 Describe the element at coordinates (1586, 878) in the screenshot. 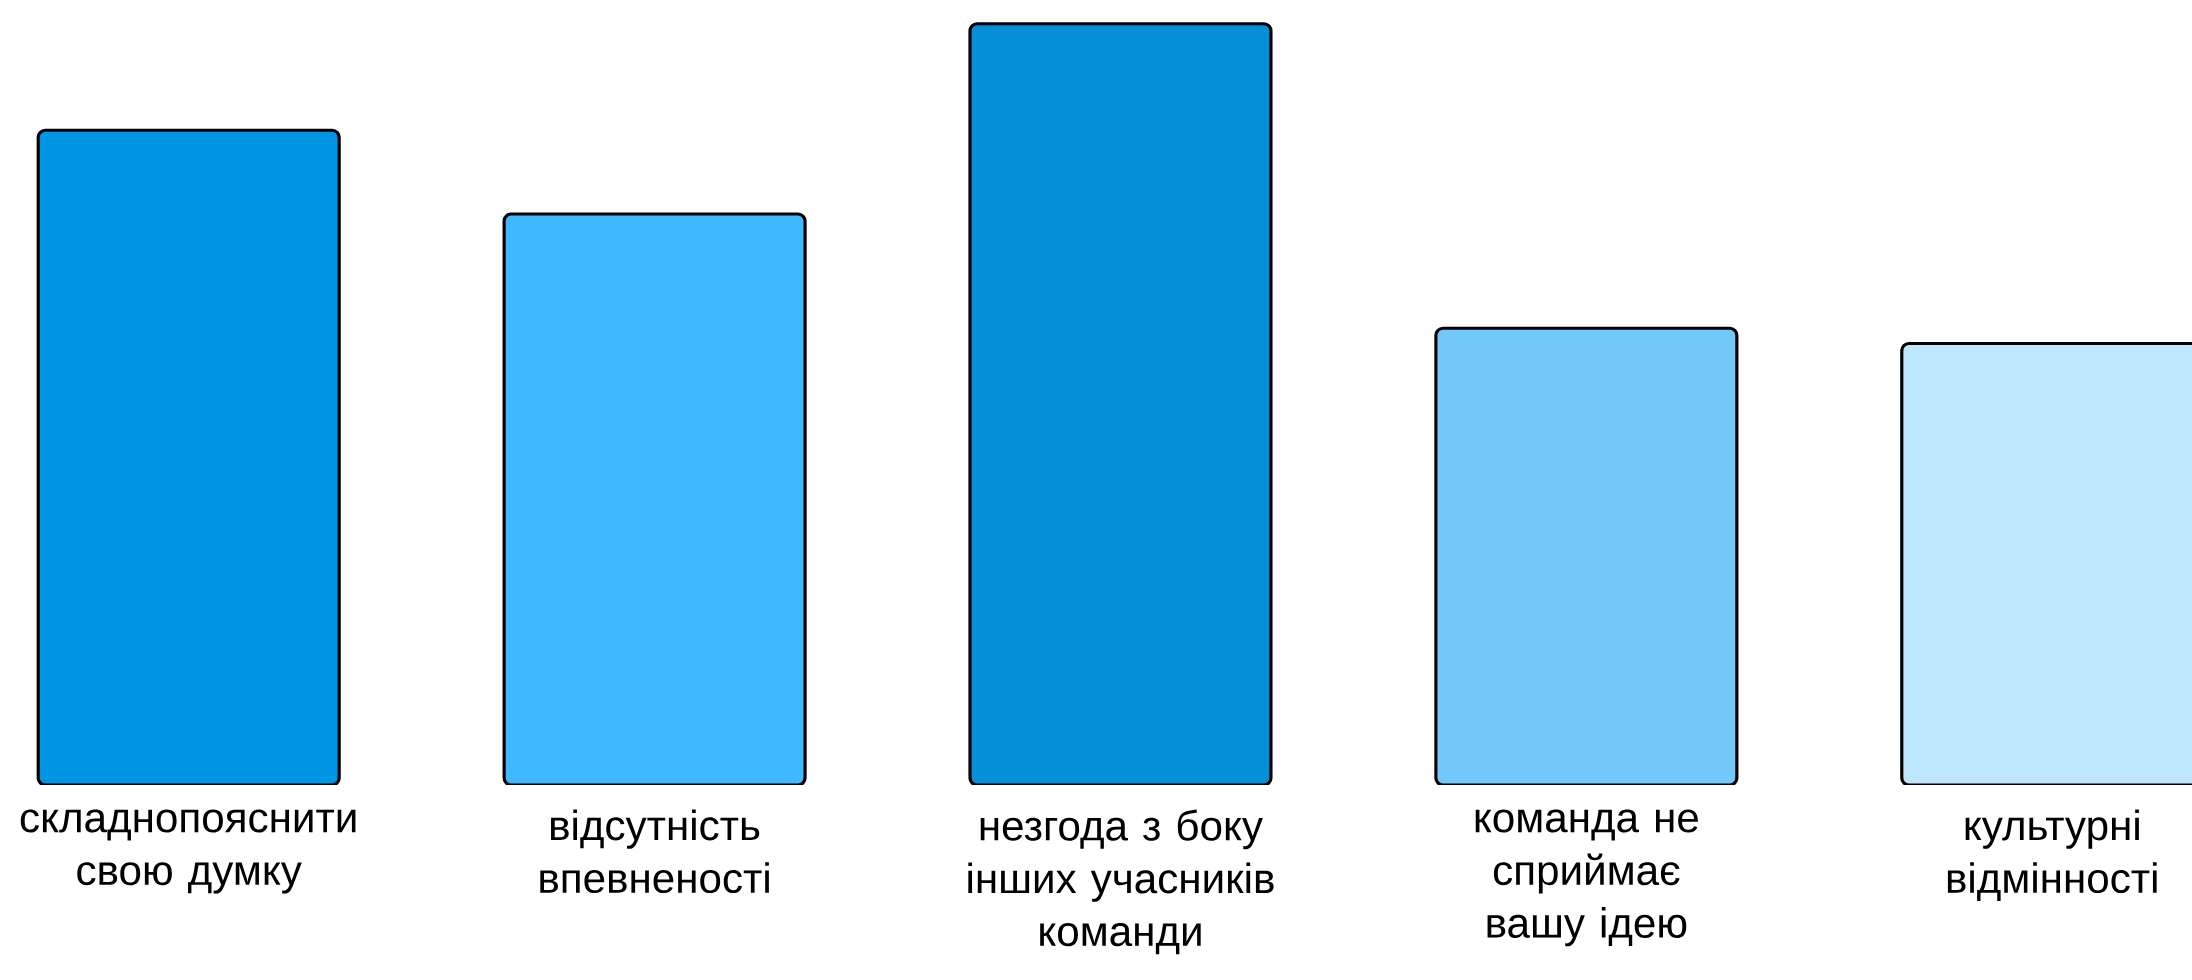

I see `x-tick-label: команда не сприймає вашу ідею` at that location.